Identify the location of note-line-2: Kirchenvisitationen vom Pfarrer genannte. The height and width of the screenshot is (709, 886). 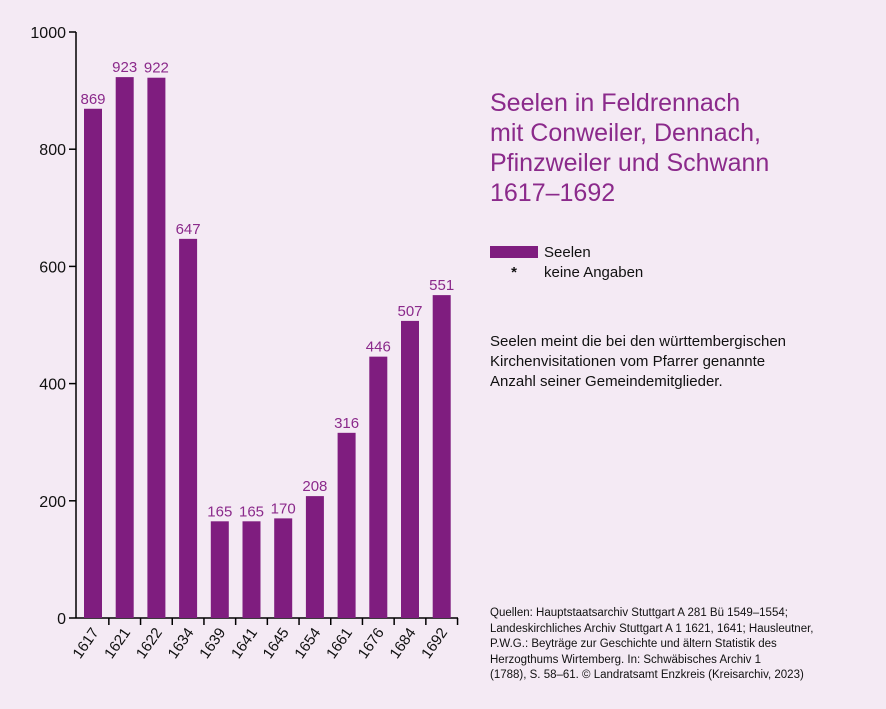
(628, 361).